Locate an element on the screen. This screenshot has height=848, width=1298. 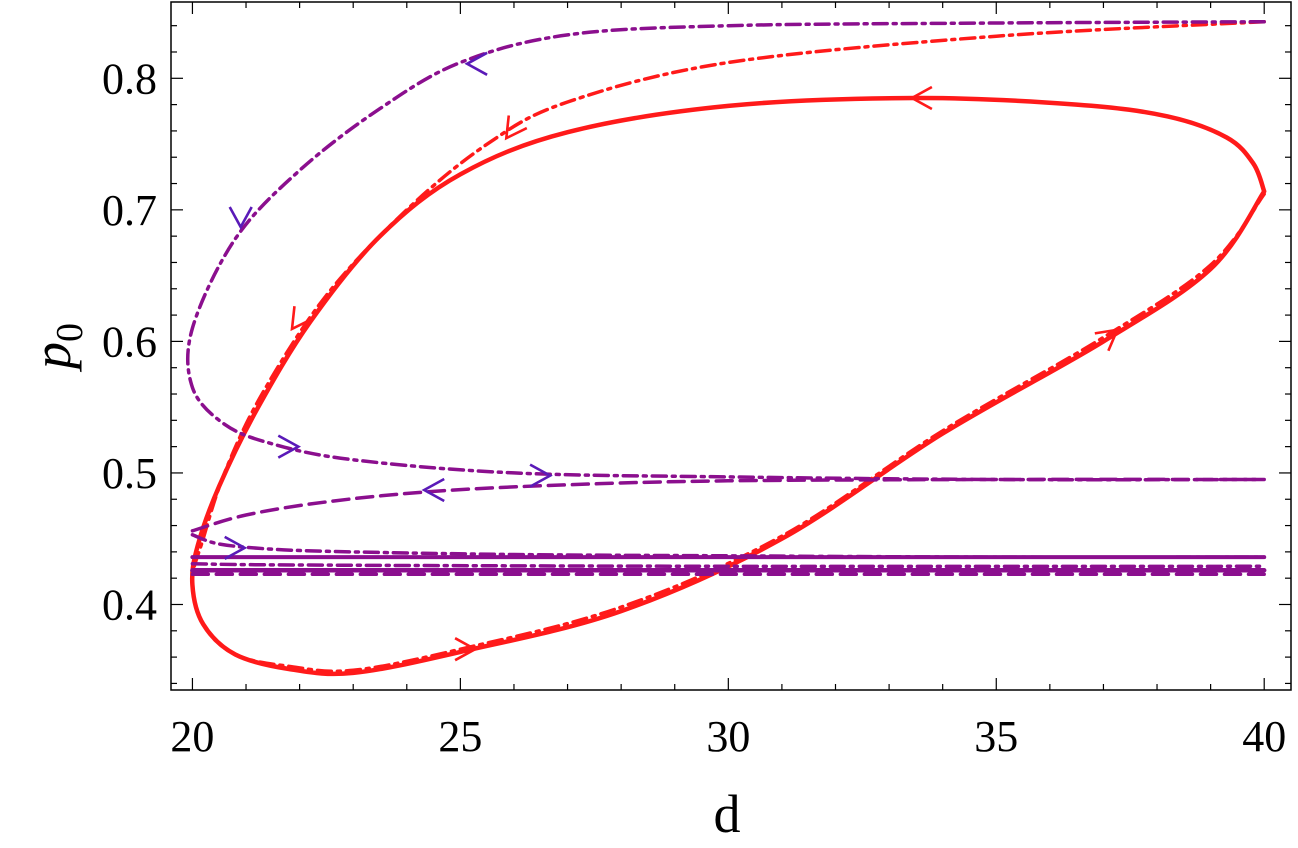
y-tick-label: 0.8 is located at coordinates (129, 78).